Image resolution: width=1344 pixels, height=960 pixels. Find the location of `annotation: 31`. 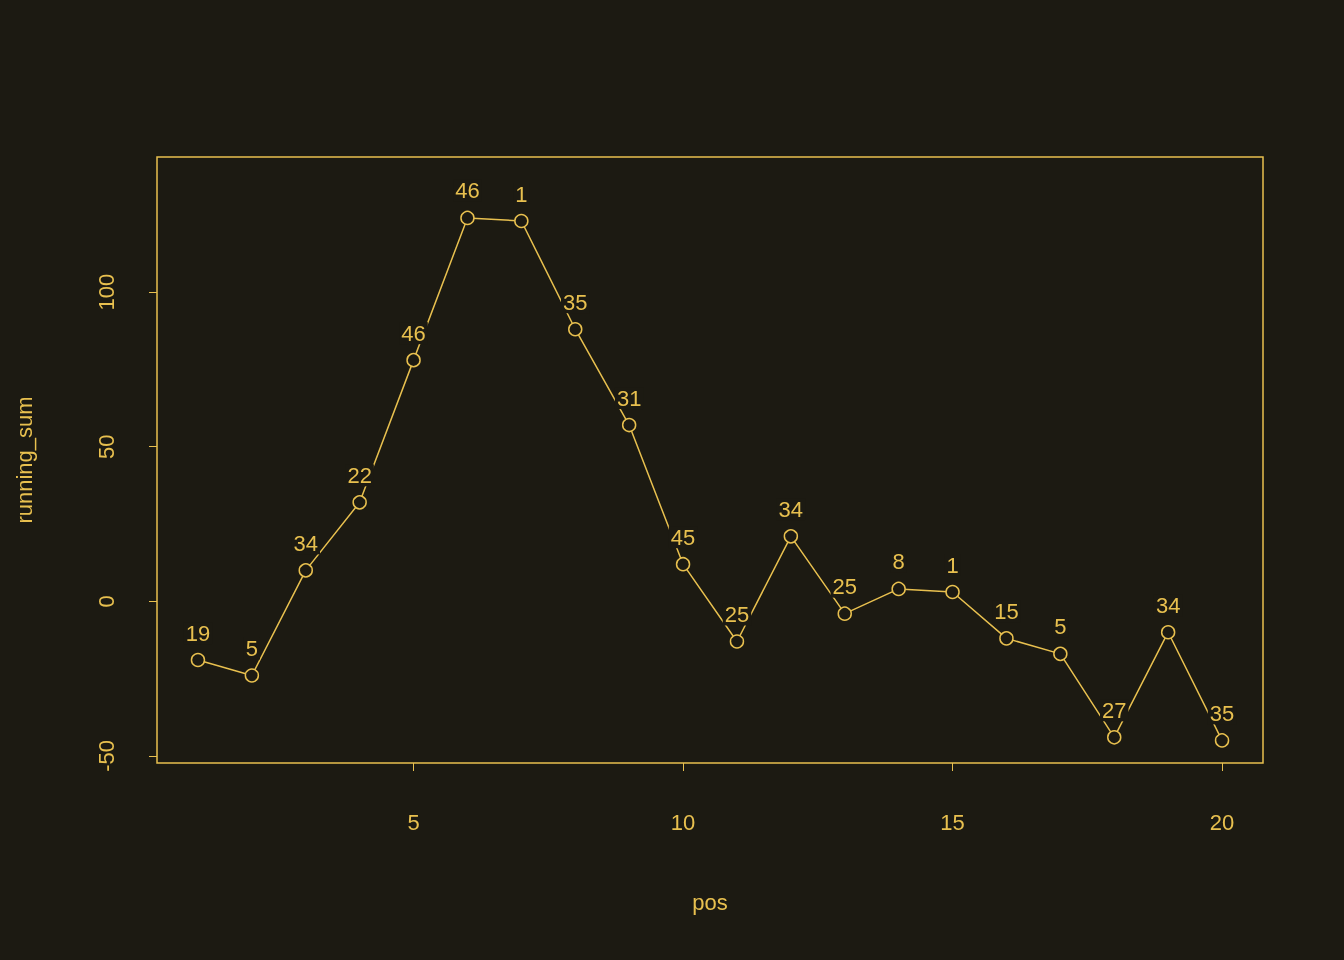

annotation: 31 is located at coordinates (629, 398).